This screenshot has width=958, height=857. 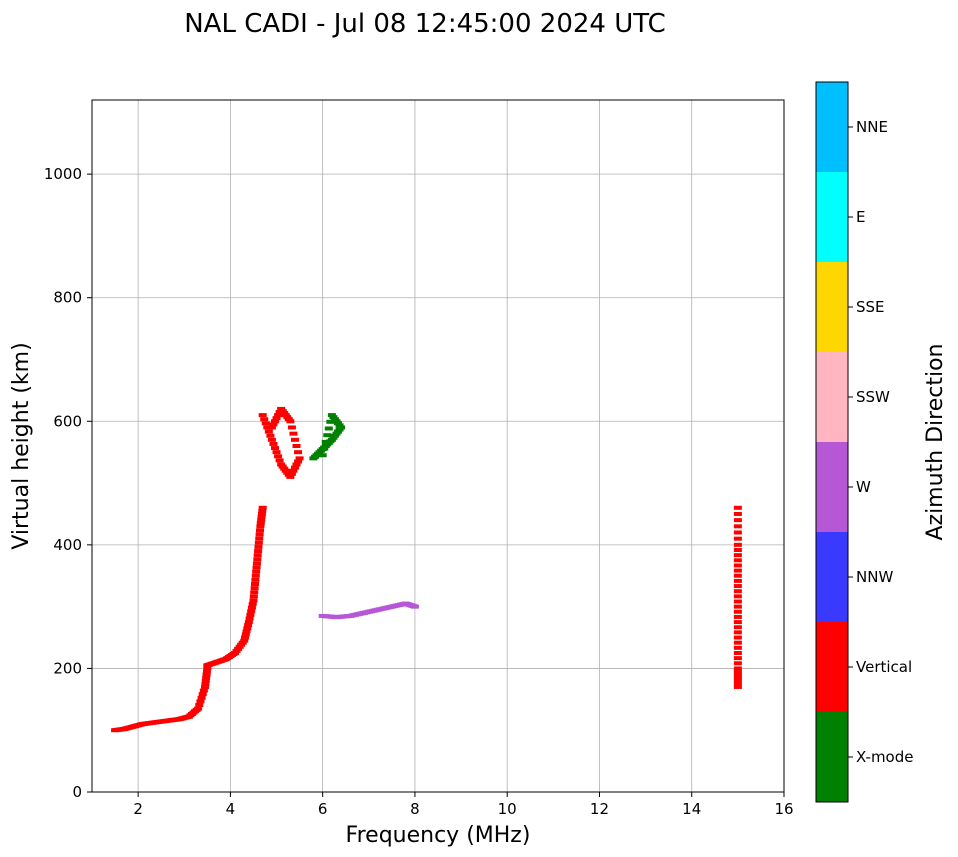 I want to click on y-tick-label: 200, so click(x=67, y=668).